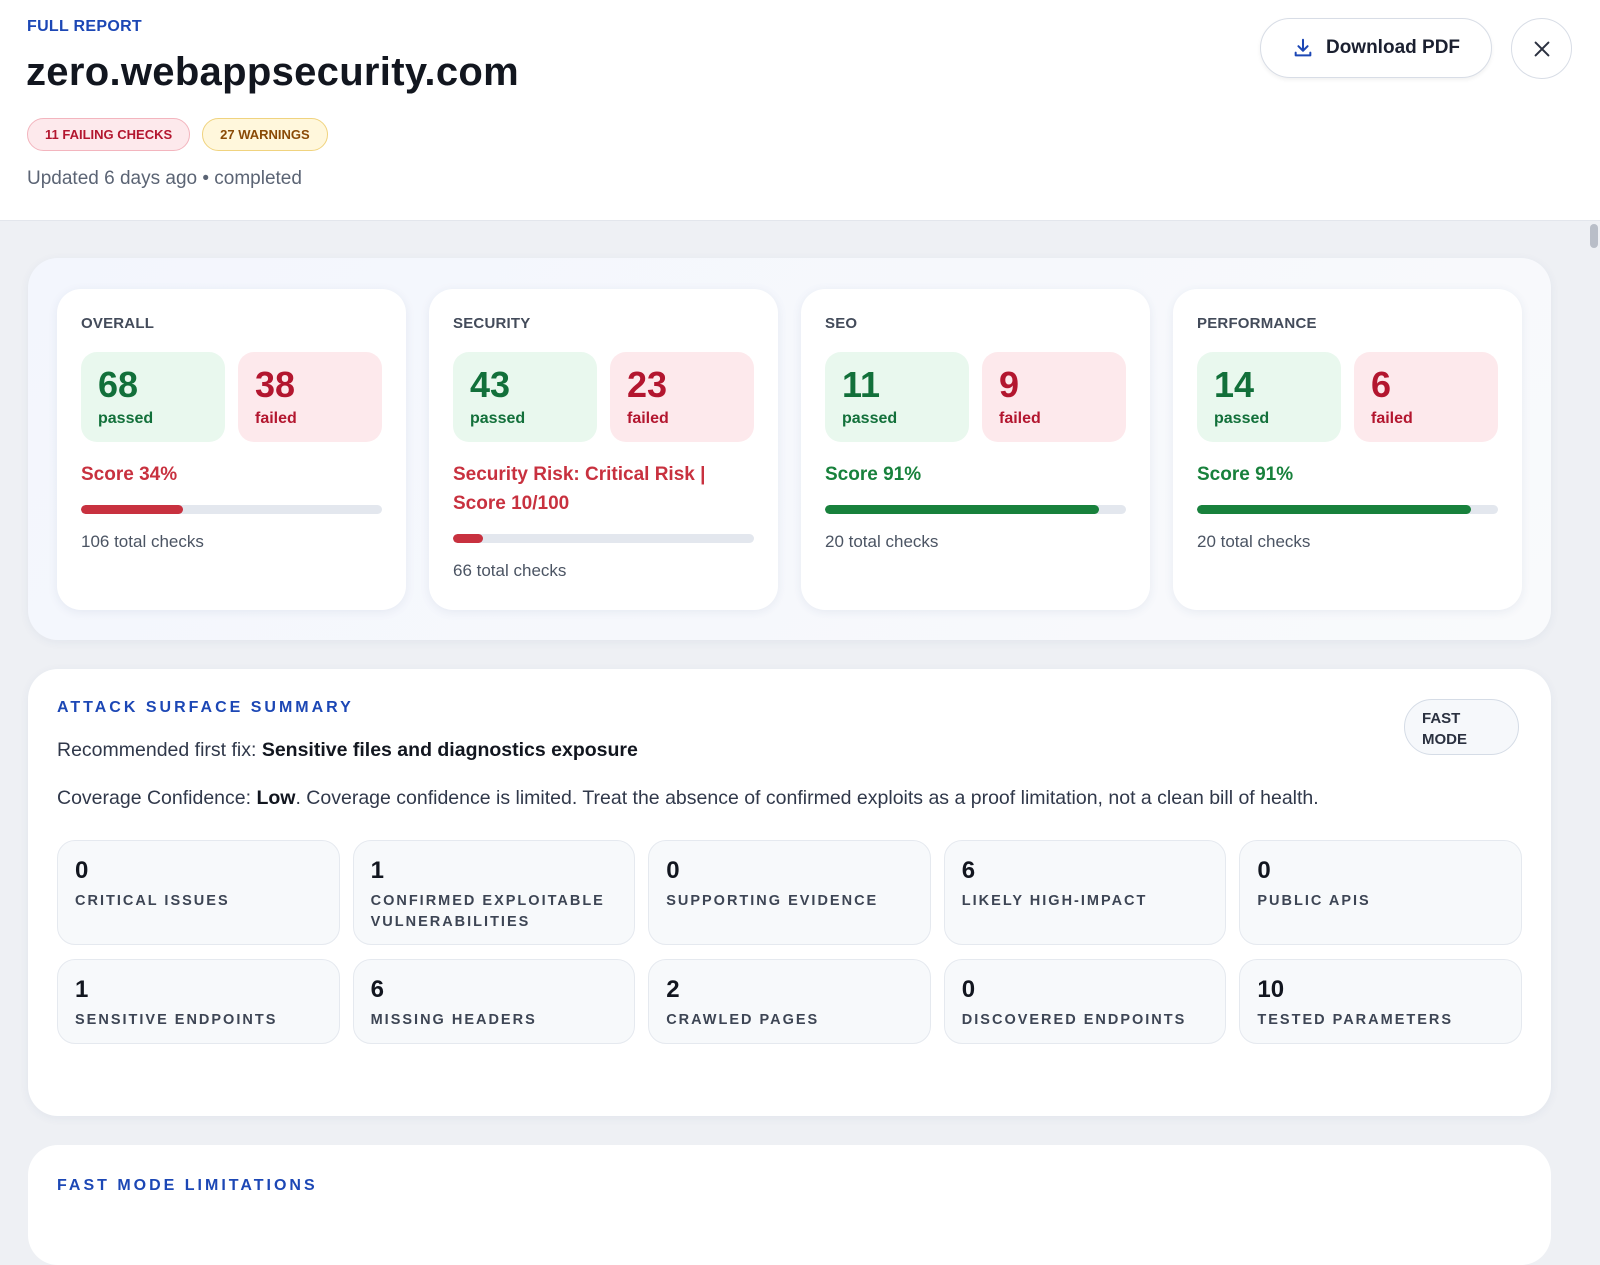  Describe the element at coordinates (1426, 397) in the screenshot. I see `failed-box: 6 failed` at that location.